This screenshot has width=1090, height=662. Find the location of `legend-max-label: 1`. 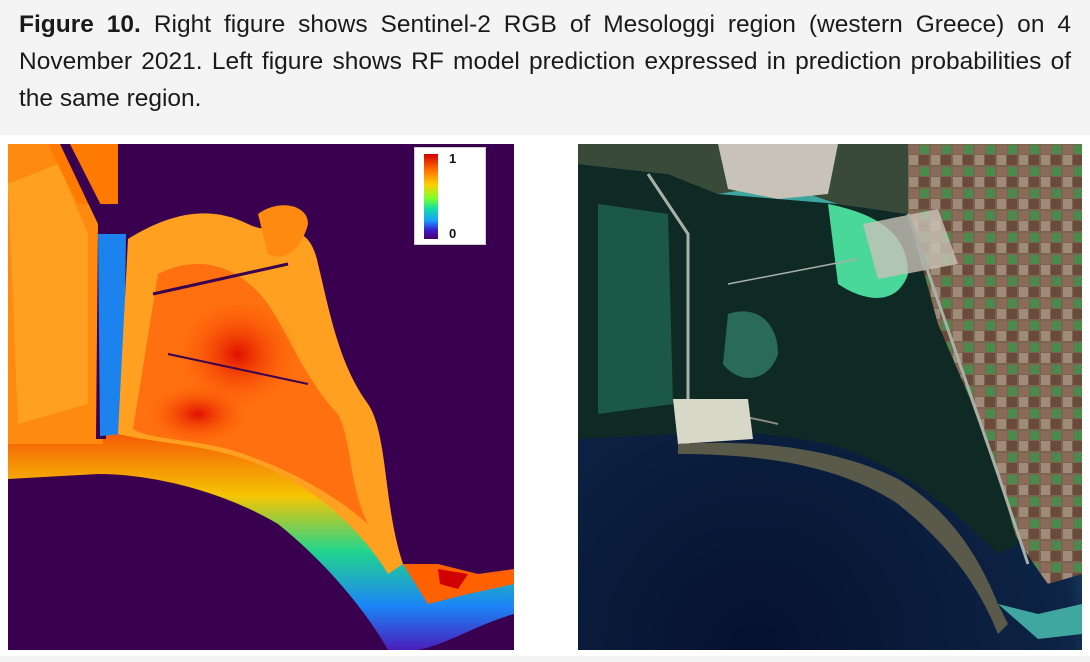

legend-max-label: 1 is located at coordinates (453, 158).